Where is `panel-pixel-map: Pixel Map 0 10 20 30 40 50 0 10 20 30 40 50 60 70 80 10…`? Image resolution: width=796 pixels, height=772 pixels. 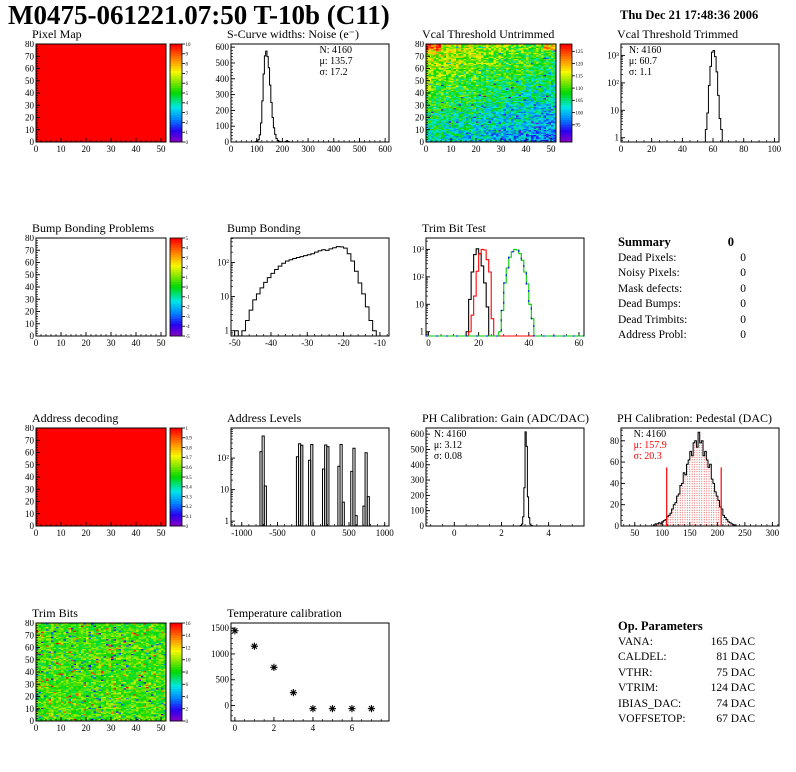 panel-pixel-map: Pixel Map 0 10 20 30 40 50 0 10 20 30 40 50 60 70 80 10… is located at coordinates (106, 93).